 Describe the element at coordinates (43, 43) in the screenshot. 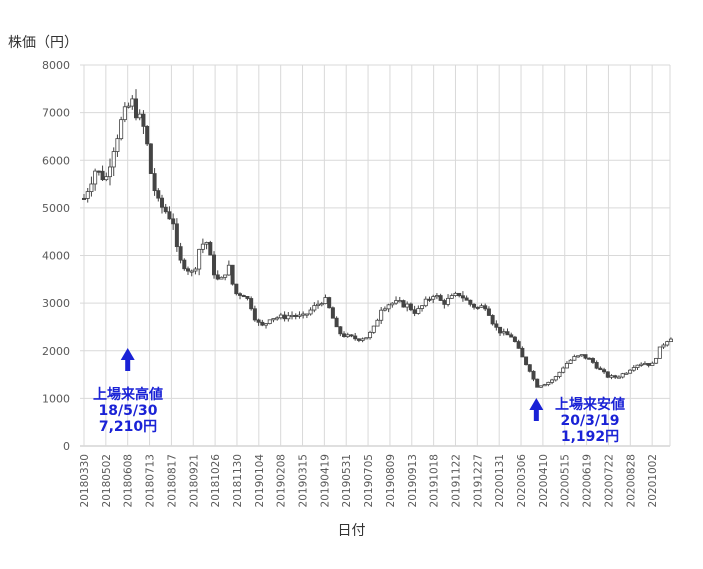

I see `y-axis-title: 株価（円）` at that location.